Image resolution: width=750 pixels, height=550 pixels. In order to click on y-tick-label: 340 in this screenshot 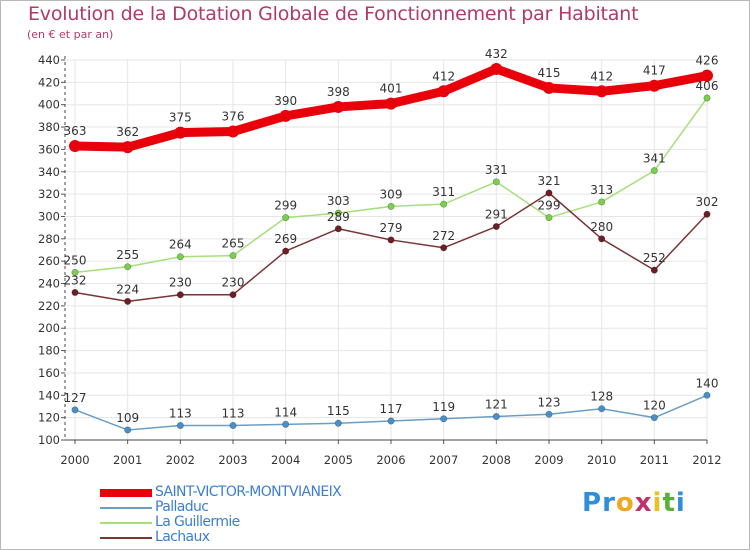, I will do `click(49, 172)`.